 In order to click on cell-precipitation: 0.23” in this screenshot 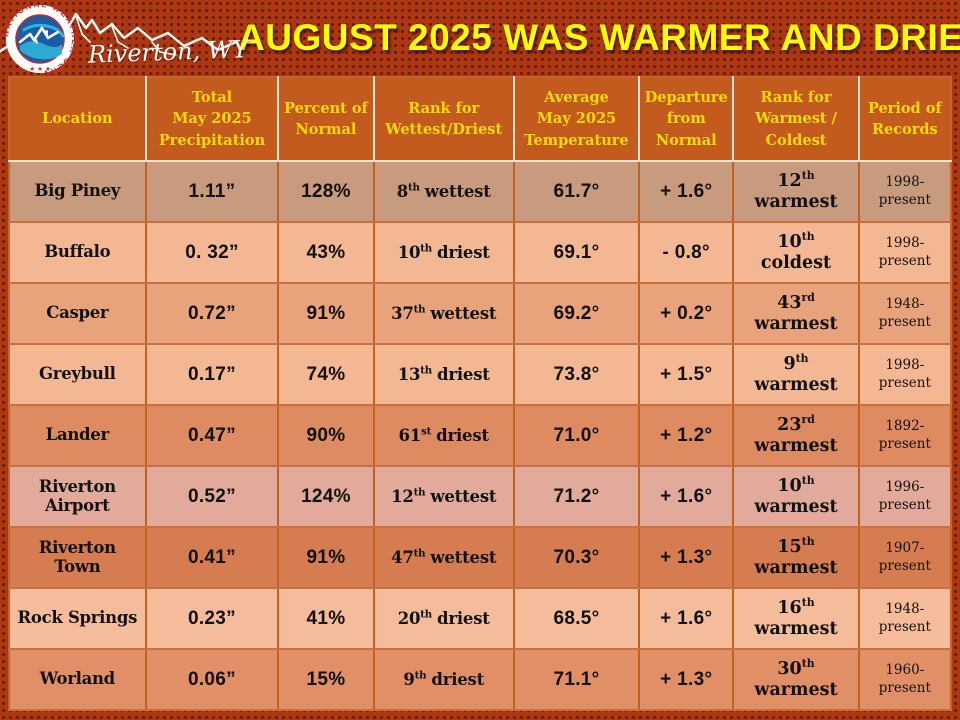, I will do `click(212, 618)`.